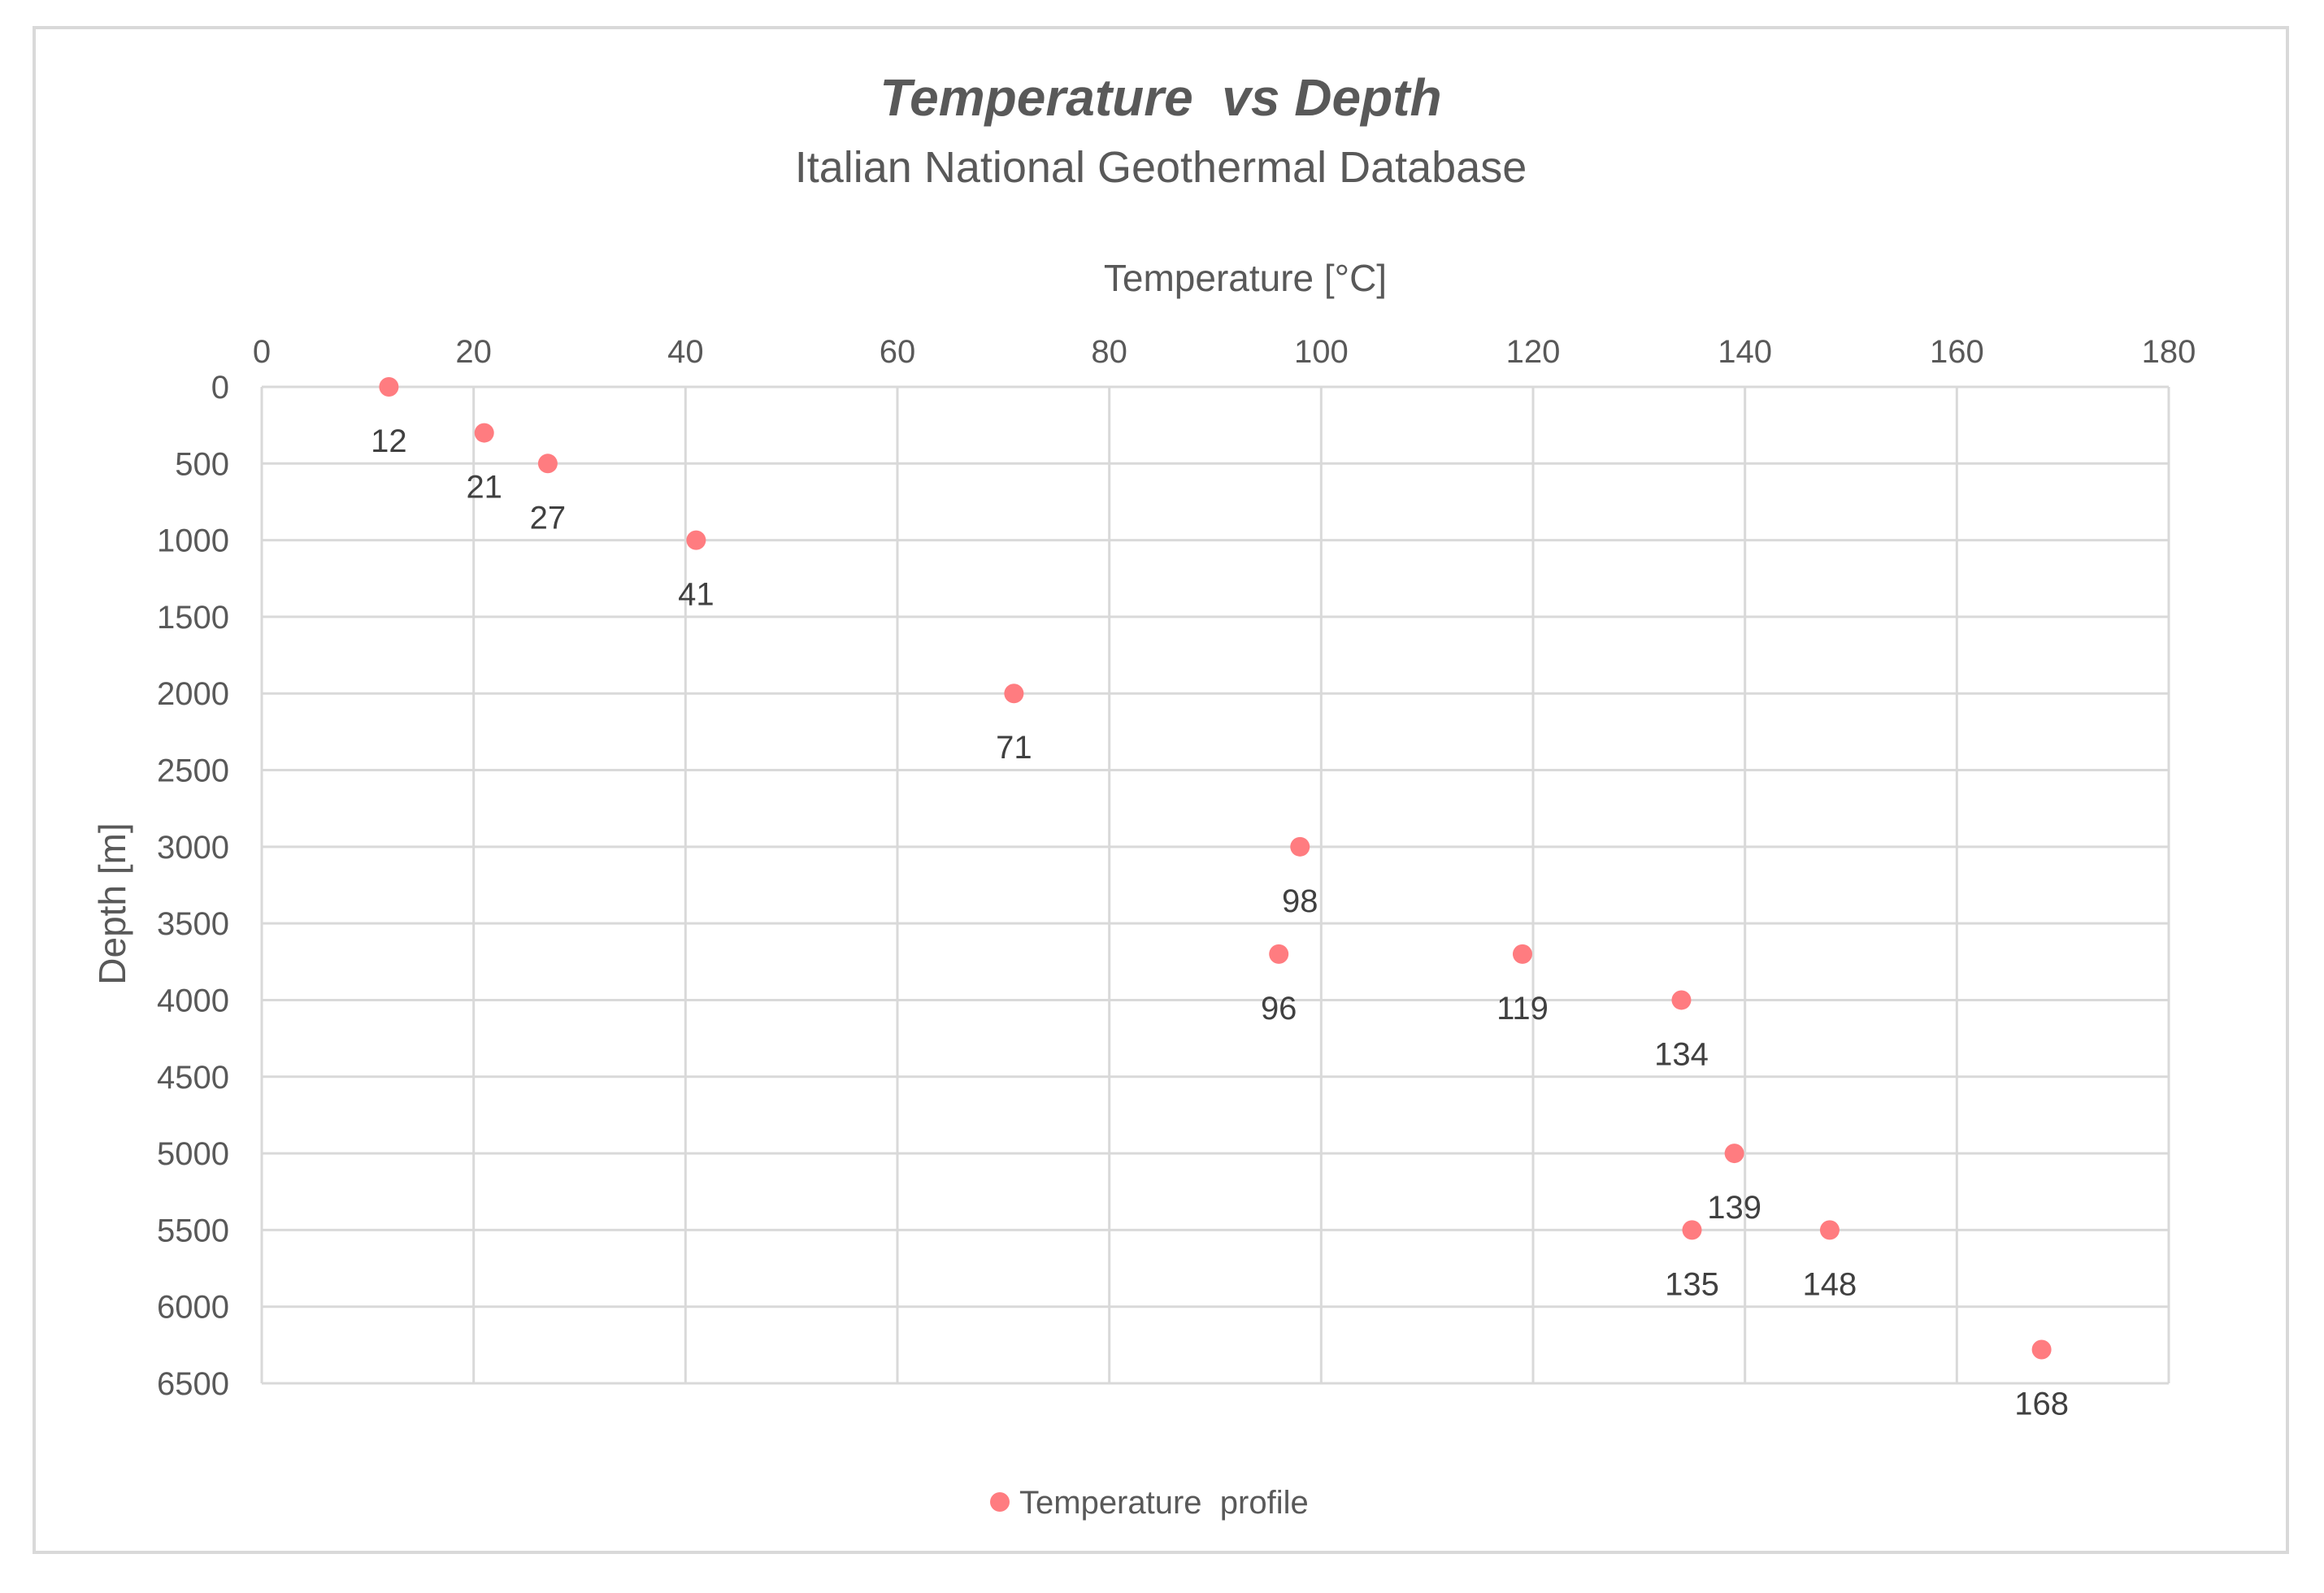  What do you see at coordinates (1692, 1284) in the screenshot?
I see `data-label: 135` at bounding box center [1692, 1284].